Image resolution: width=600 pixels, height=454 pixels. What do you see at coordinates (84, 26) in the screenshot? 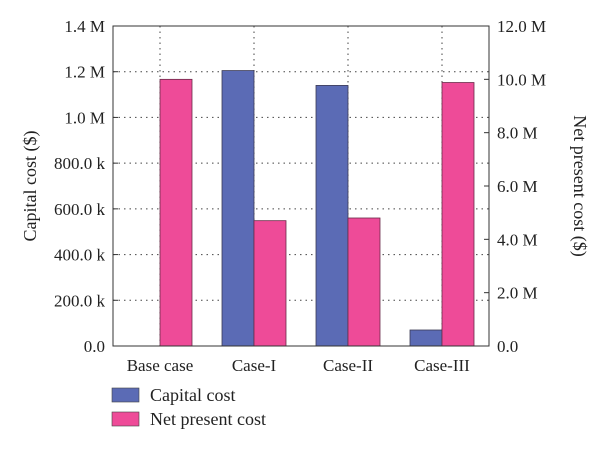
I see `left-axis-tick-label: 1.4 M` at bounding box center [84, 26].